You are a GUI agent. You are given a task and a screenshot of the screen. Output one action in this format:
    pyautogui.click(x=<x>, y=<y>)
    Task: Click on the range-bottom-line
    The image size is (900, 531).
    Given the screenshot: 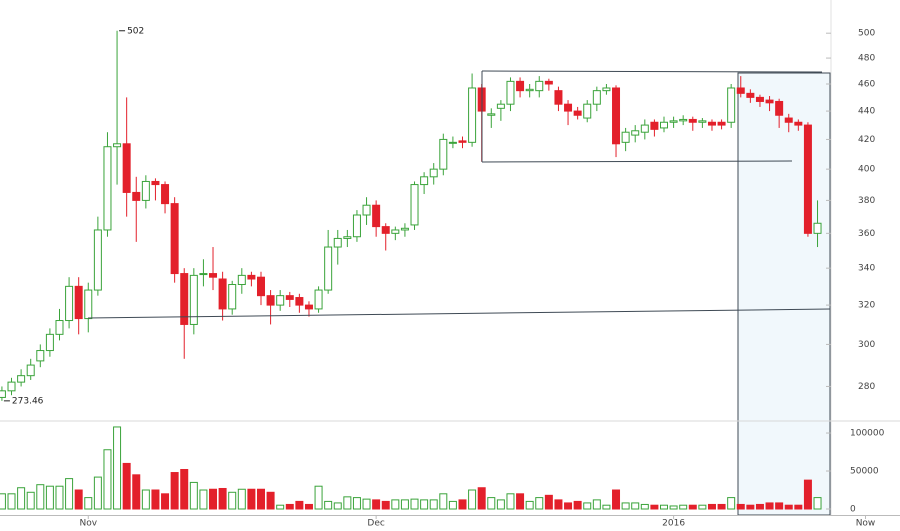 What is the action you would take?
    pyautogui.click(x=637, y=161)
    